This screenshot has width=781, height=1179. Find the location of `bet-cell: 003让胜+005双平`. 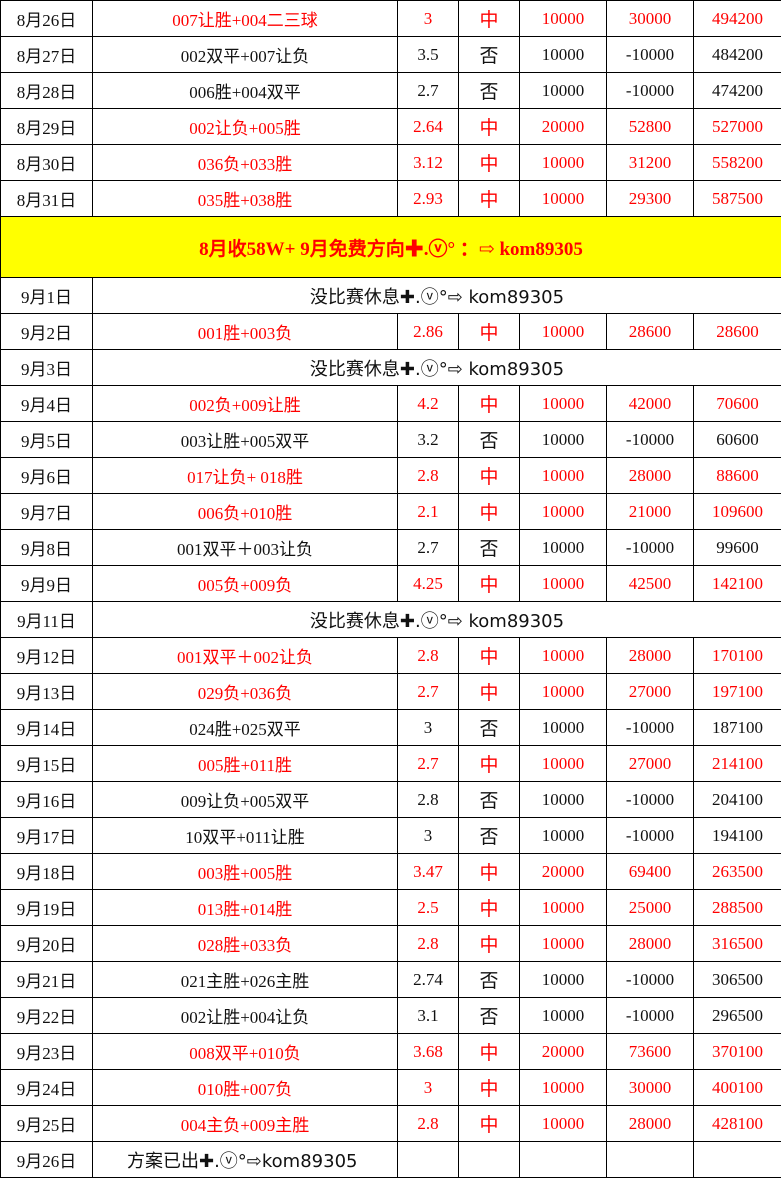

bet-cell: 003让胜+005双平 is located at coordinates (245, 439).